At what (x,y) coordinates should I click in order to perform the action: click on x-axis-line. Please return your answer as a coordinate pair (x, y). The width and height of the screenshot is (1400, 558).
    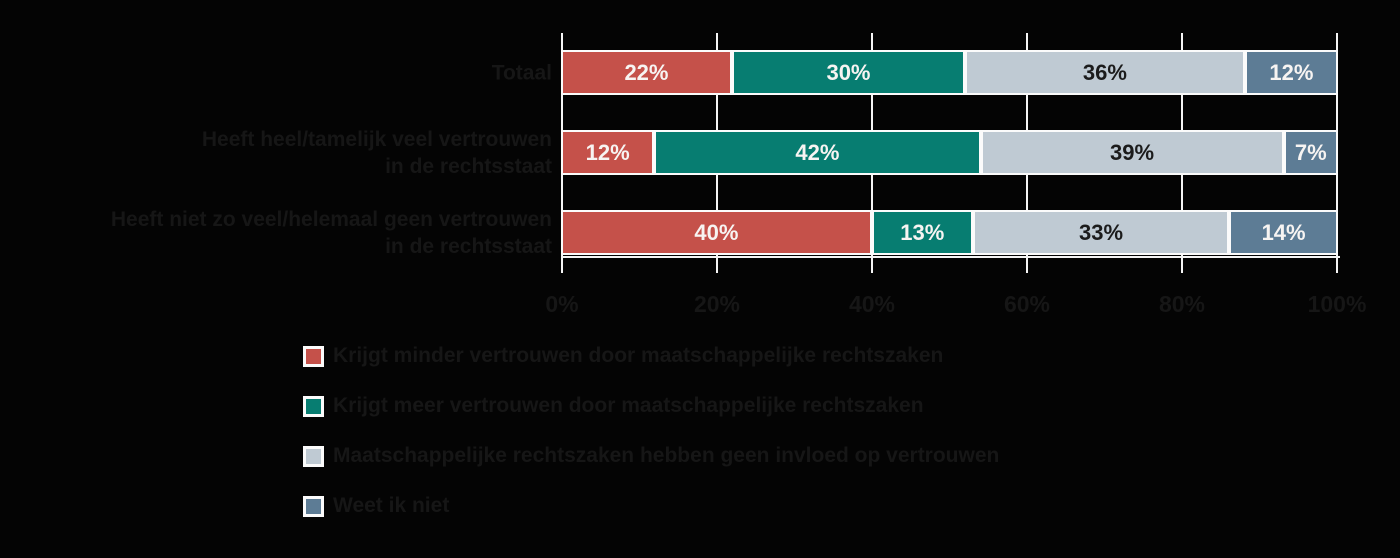
    Looking at the image, I should click on (950, 257).